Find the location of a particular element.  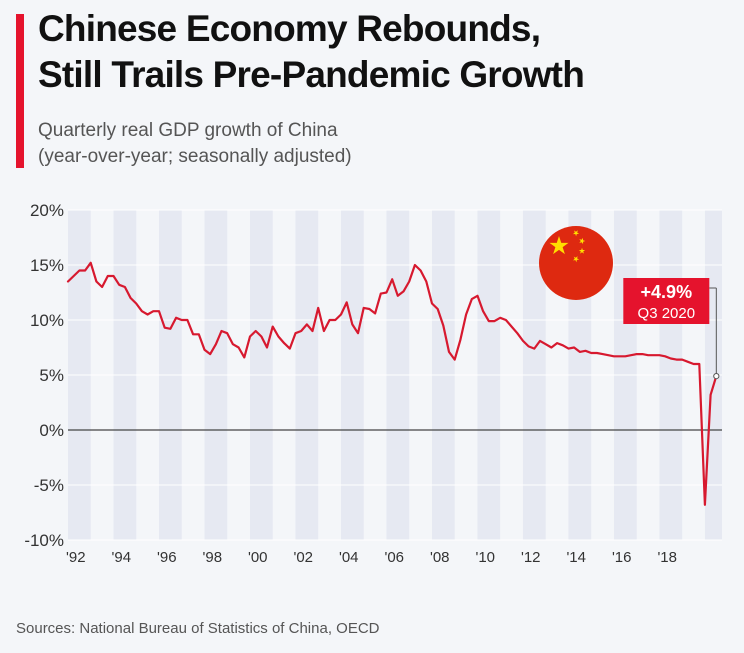

china-flag-icon is located at coordinates (576, 263).